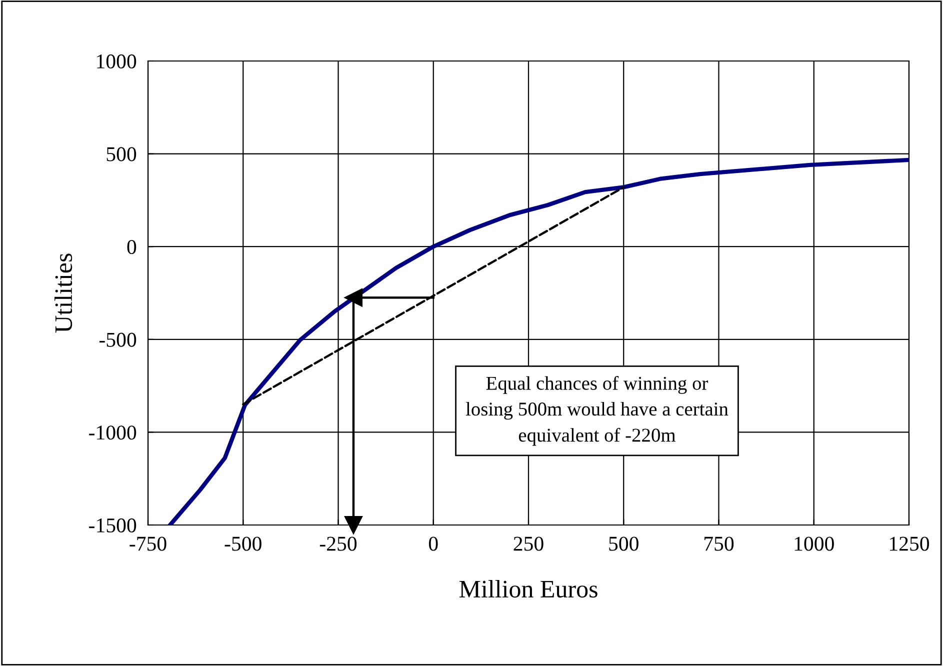  What do you see at coordinates (243, 543) in the screenshot?
I see `x-tick-label: -500` at bounding box center [243, 543].